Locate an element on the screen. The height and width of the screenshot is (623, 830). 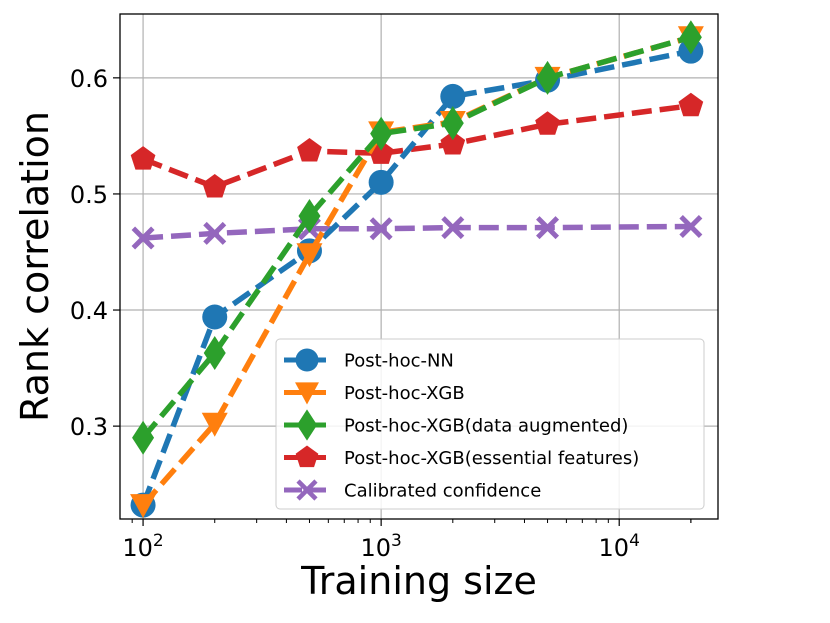
y-tick-label: 0.5 is located at coordinates (89, 195).